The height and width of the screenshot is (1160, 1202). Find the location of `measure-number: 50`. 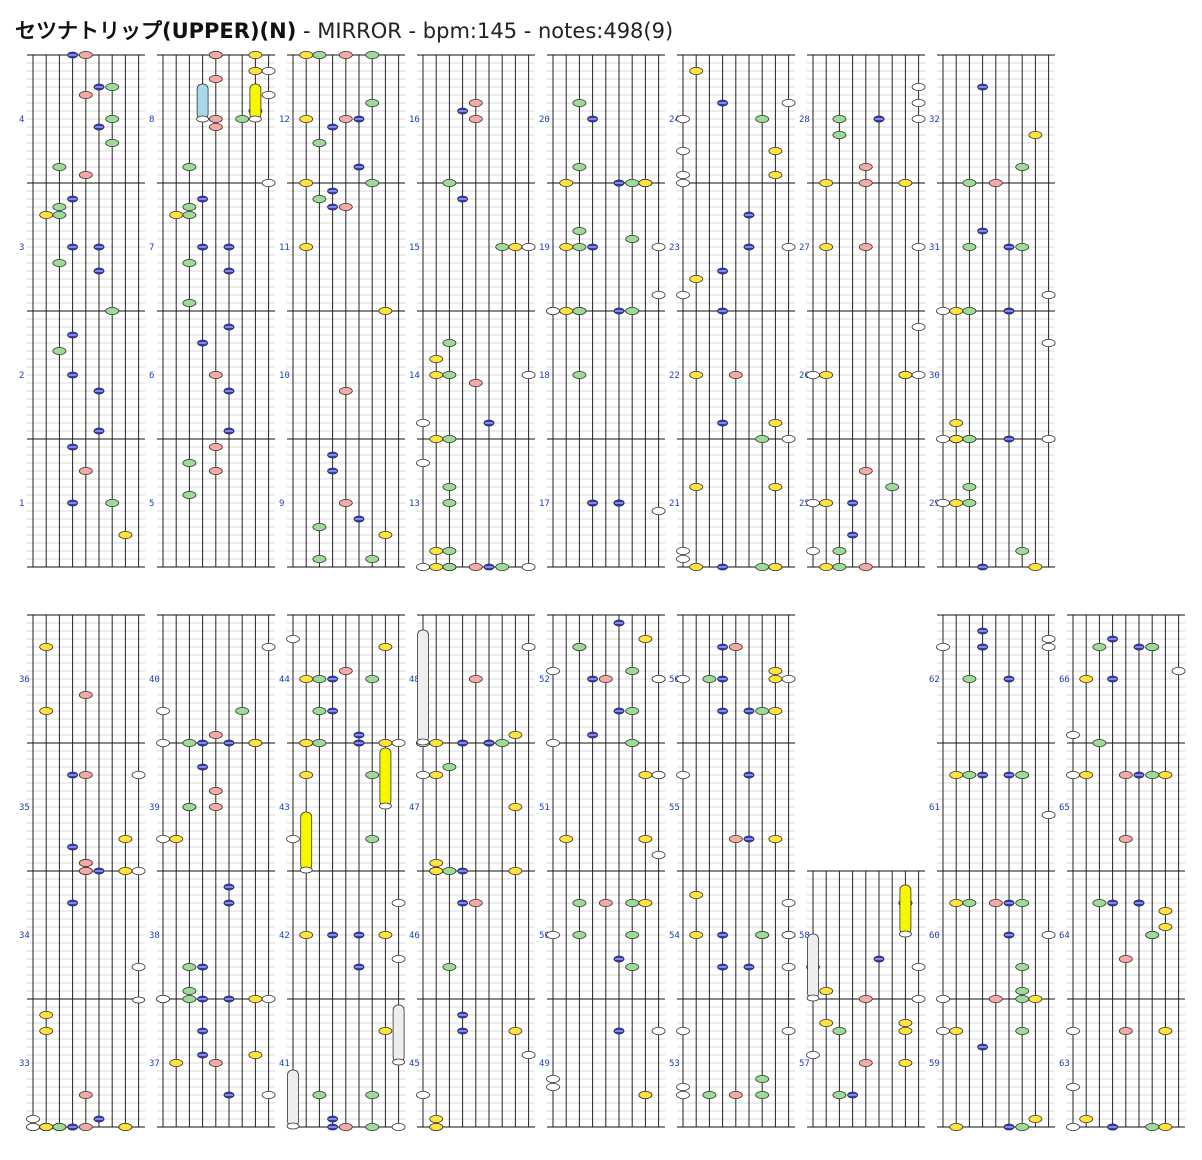

measure-number: 50 is located at coordinates (544, 936).